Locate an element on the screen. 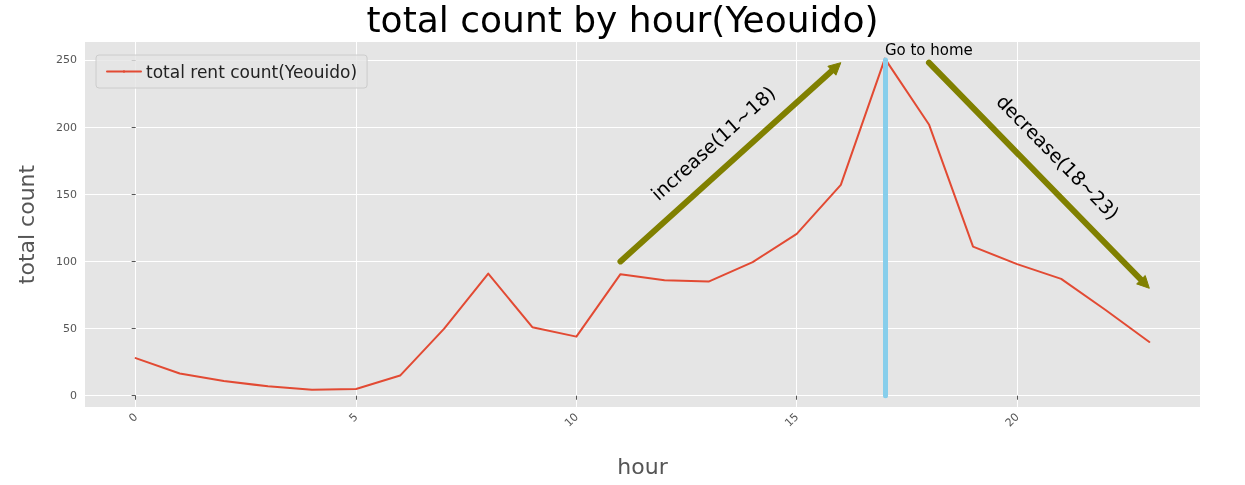 The height and width of the screenshot is (485, 1245). legend-label: total rent count(Yeouido) is located at coordinates (252, 71).